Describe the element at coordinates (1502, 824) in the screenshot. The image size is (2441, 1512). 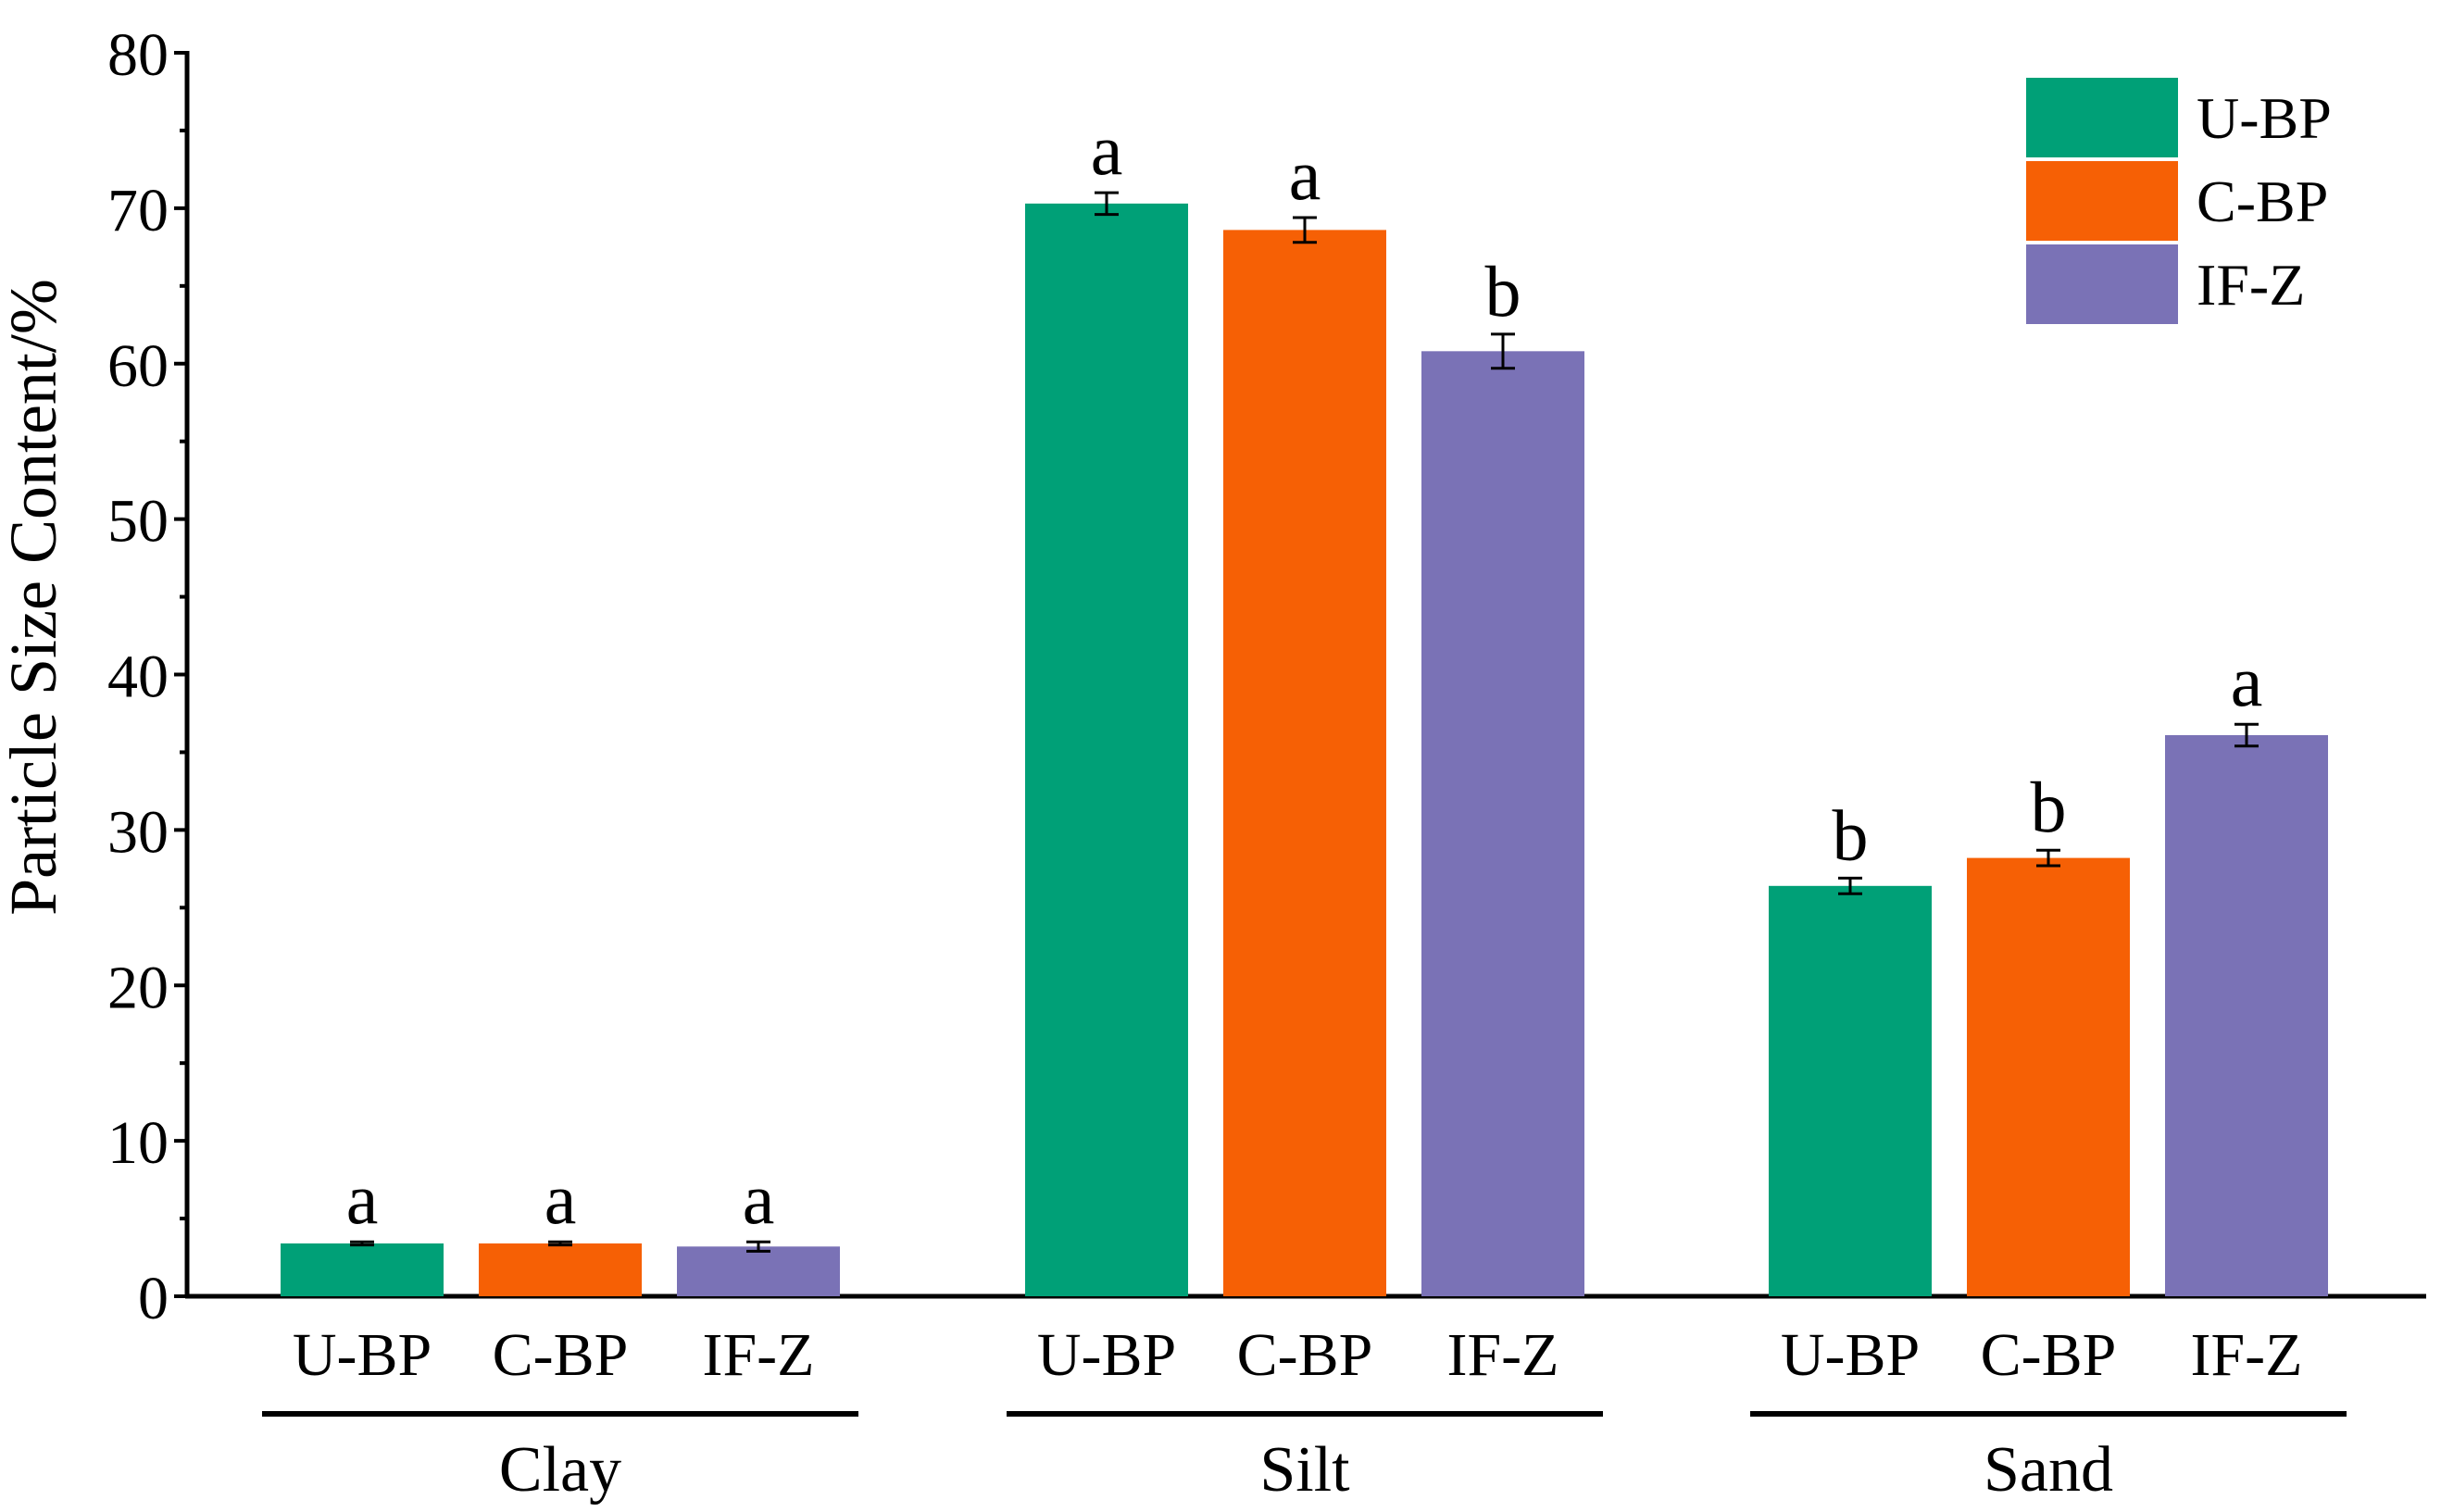
I see `bar-silt-if-z` at that location.